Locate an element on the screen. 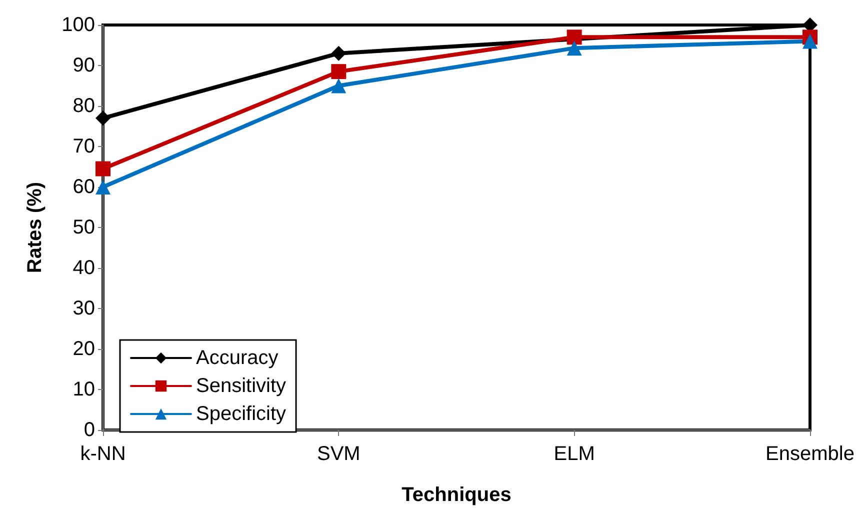 The width and height of the screenshot is (868, 528). y-tick-label: 10 is located at coordinates (83, 389).